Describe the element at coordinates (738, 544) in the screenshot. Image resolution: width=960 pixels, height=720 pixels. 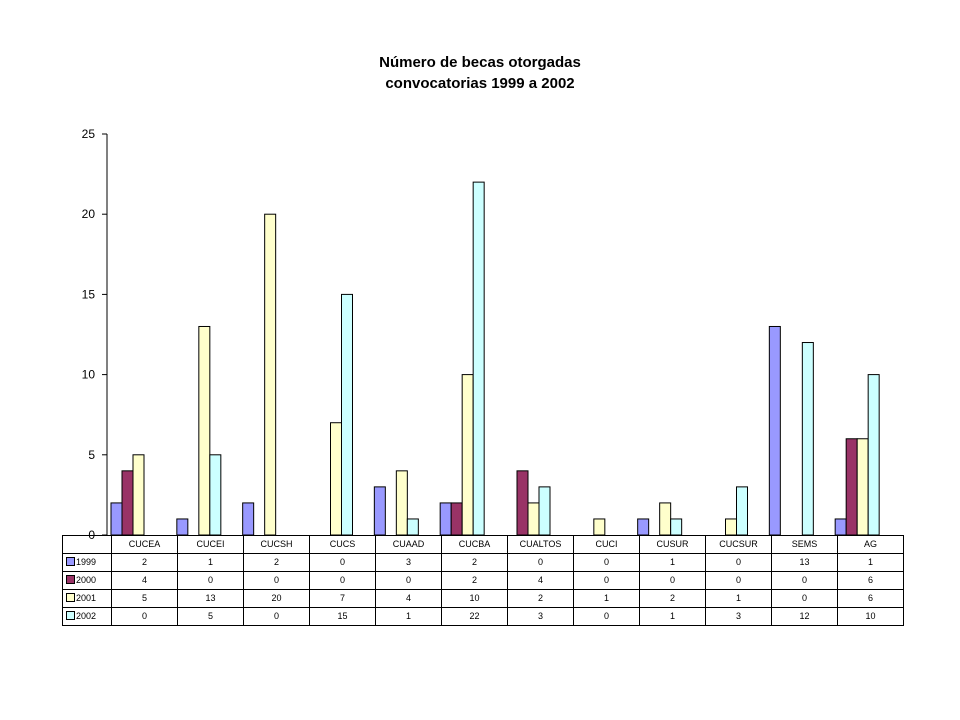
I see `category-label: CUCSUR` at that location.